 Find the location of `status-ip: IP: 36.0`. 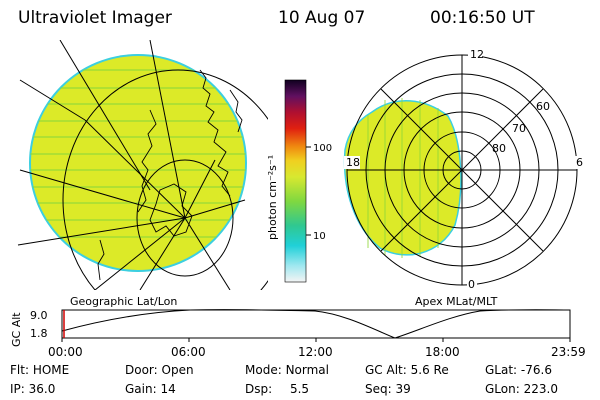

status-ip: IP: 36.0 is located at coordinates (33, 389).